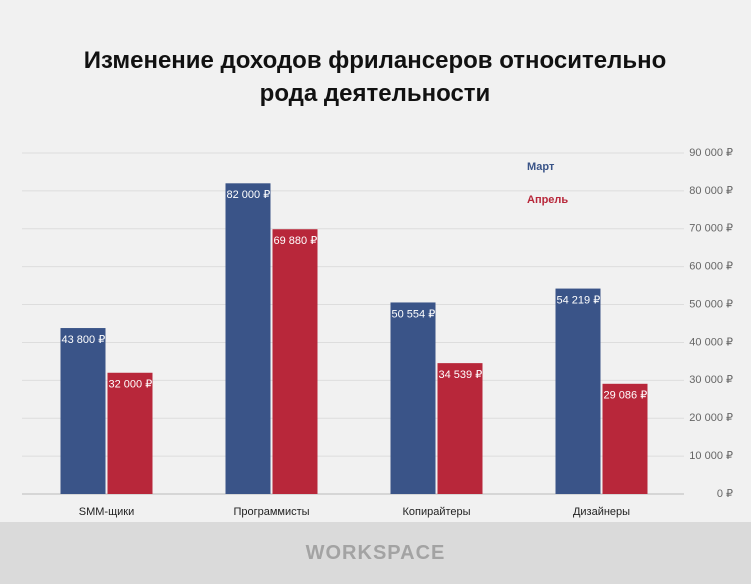 This screenshot has height=584, width=751. I want to click on data-label: 50 554 ₽, so click(414, 314).